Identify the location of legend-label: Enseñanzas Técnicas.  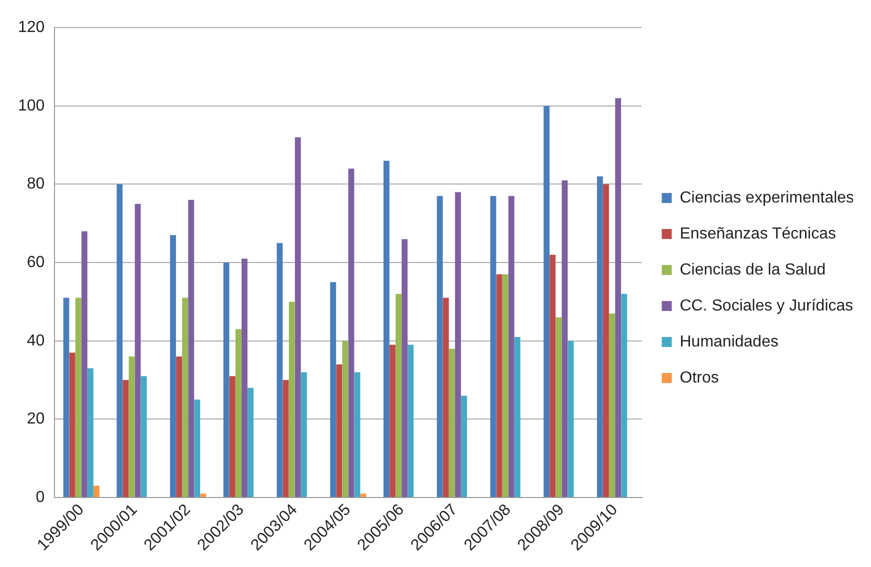
(758, 233).